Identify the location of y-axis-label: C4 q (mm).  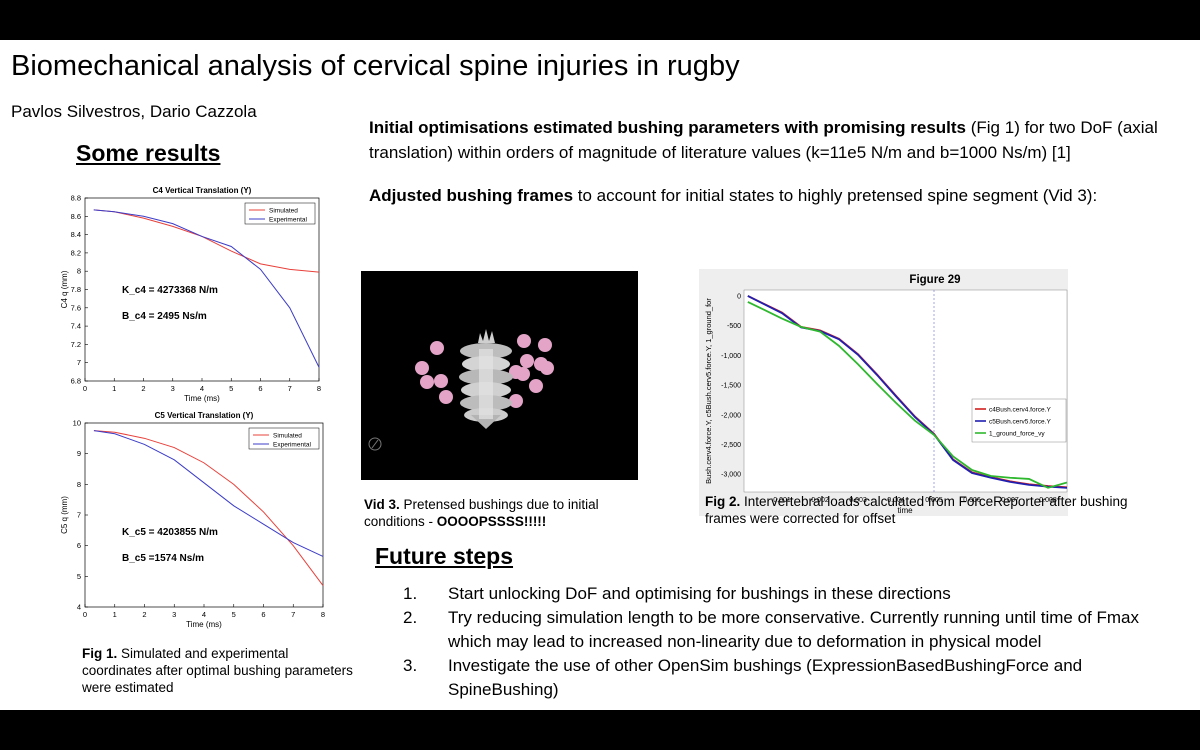
(64, 289).